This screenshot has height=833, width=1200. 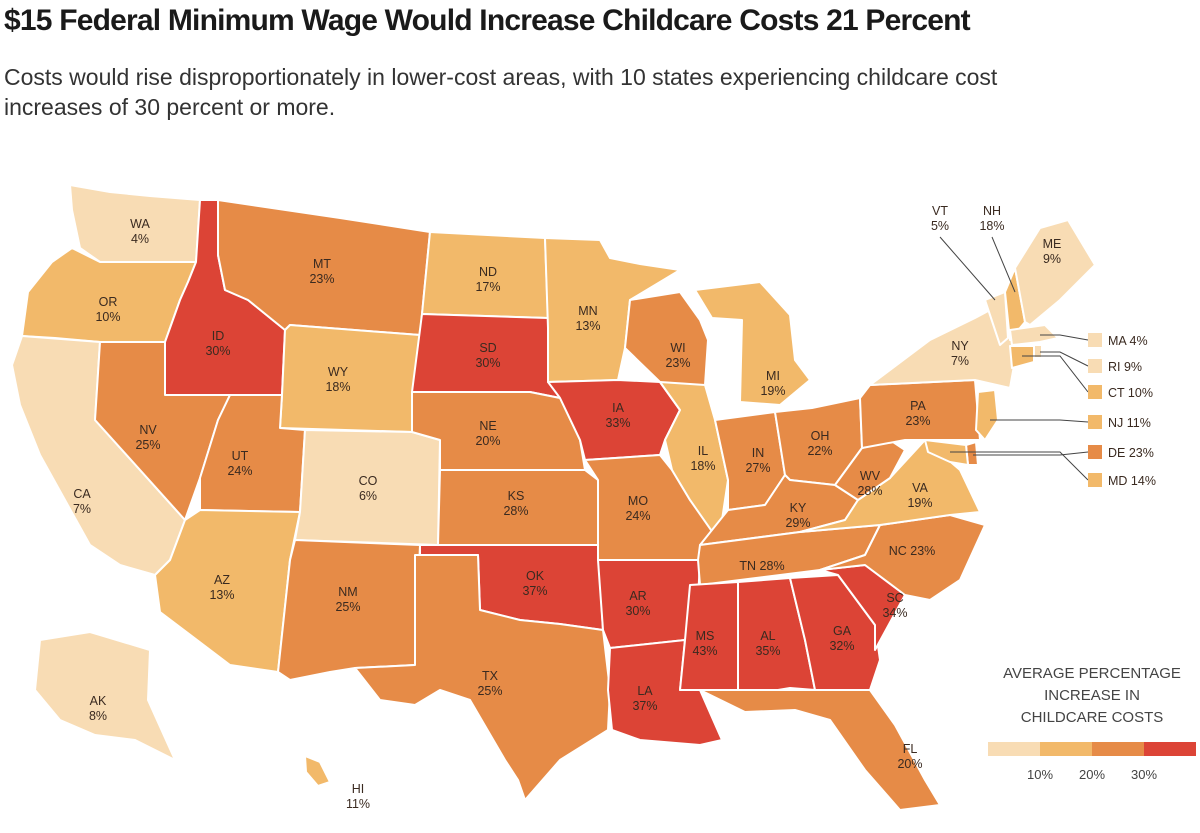 I want to click on state-label-pa: PA 23%, so click(x=917, y=413).